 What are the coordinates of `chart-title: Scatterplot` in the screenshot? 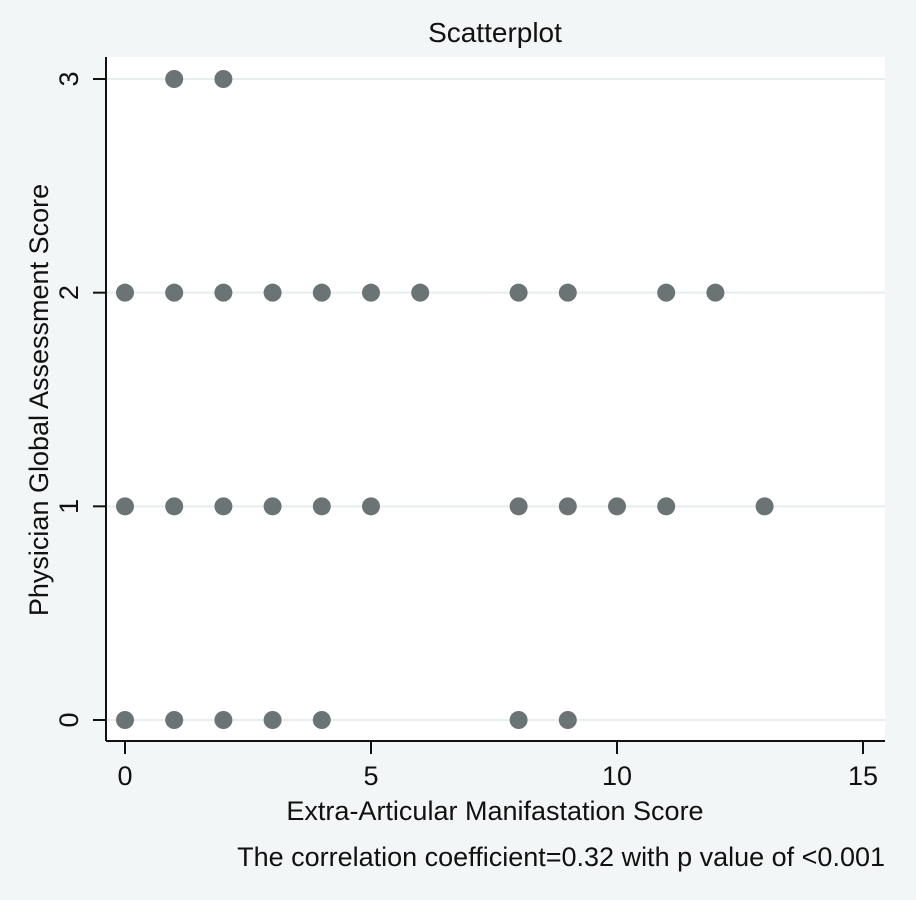 It's located at (495, 32).